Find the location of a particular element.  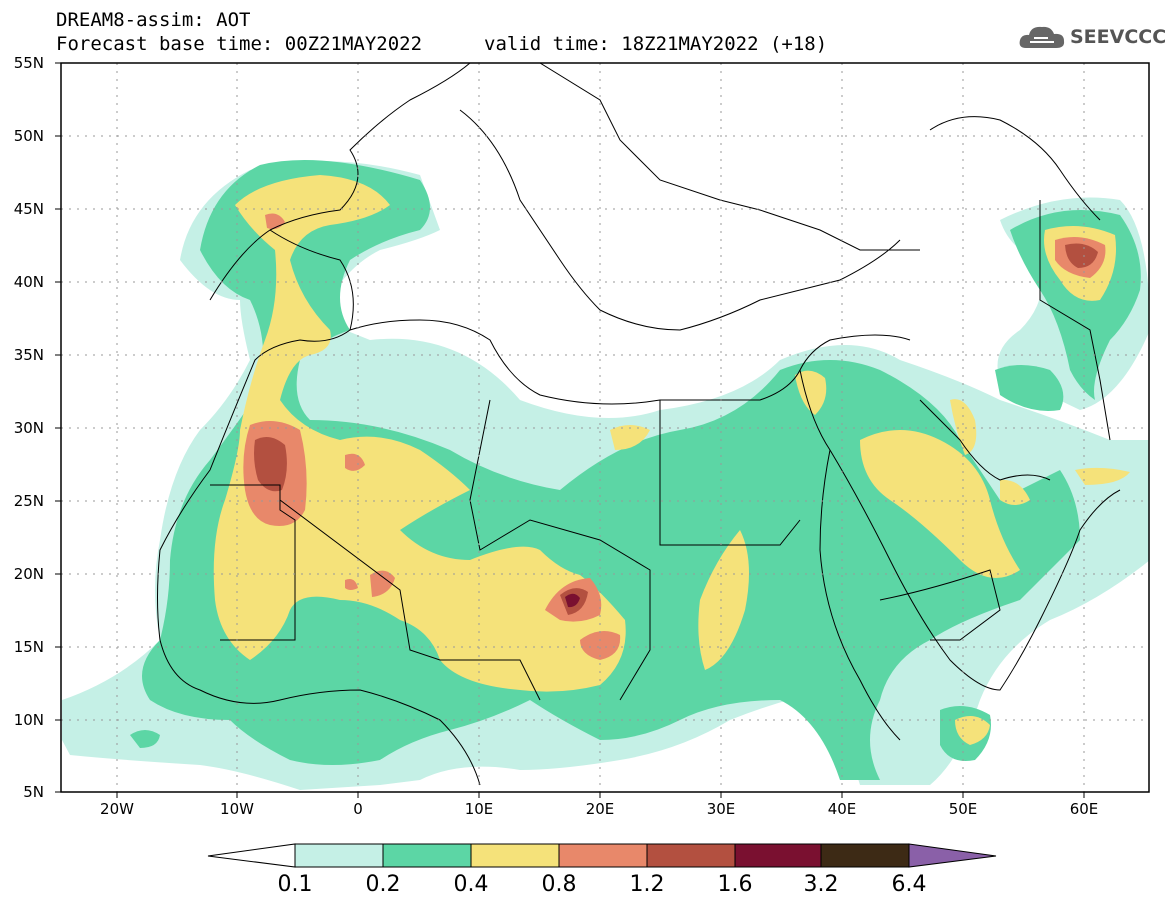

cloud-icon is located at coordinates (1042, 37).